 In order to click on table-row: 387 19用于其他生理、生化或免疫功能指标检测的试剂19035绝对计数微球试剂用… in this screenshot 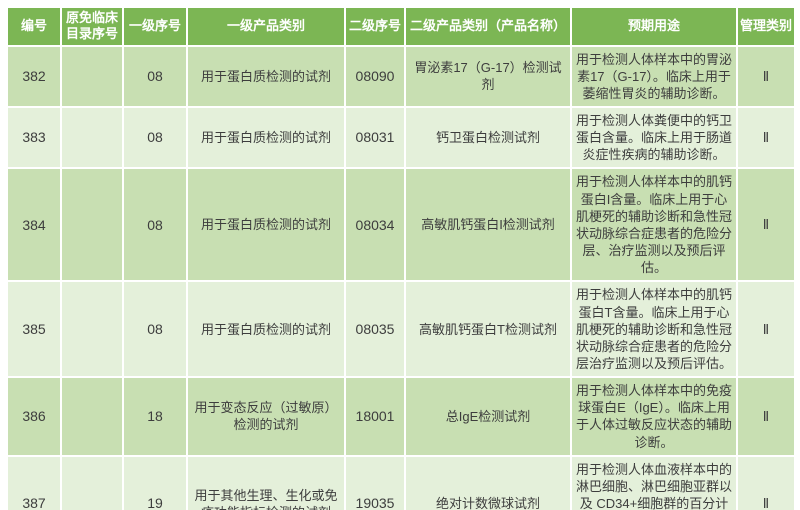, I will do `click(401, 483)`.